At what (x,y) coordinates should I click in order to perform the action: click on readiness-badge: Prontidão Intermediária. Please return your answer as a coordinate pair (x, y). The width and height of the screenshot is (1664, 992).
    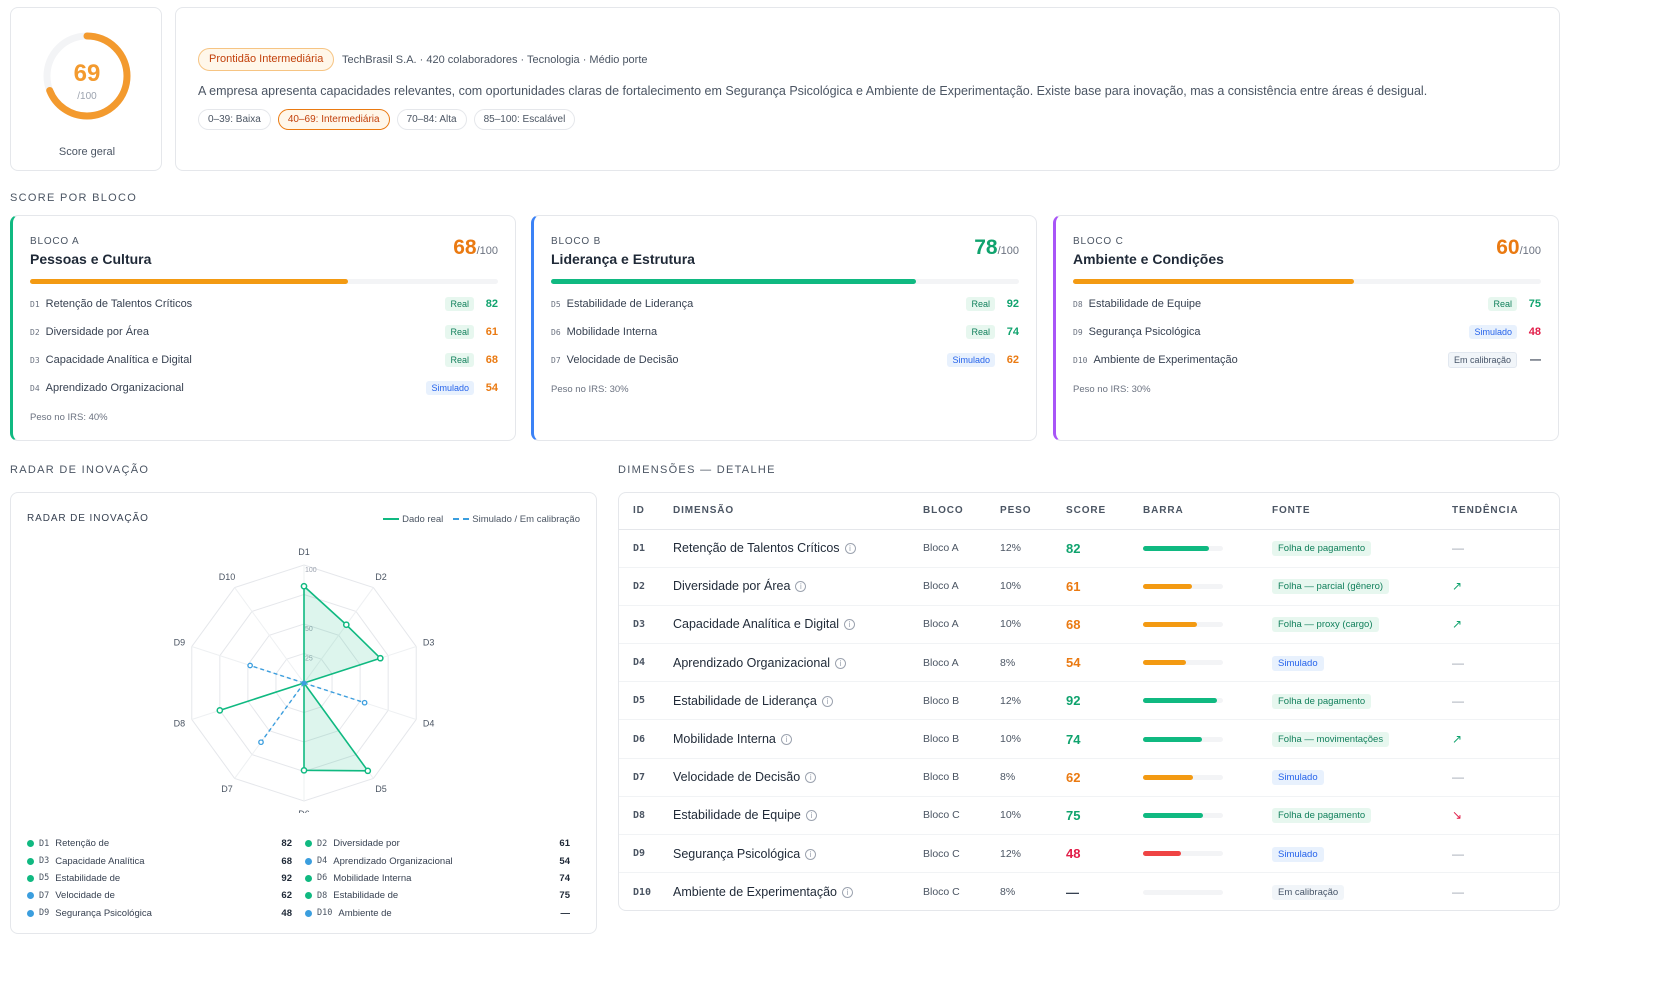
    Looking at the image, I should click on (266, 59).